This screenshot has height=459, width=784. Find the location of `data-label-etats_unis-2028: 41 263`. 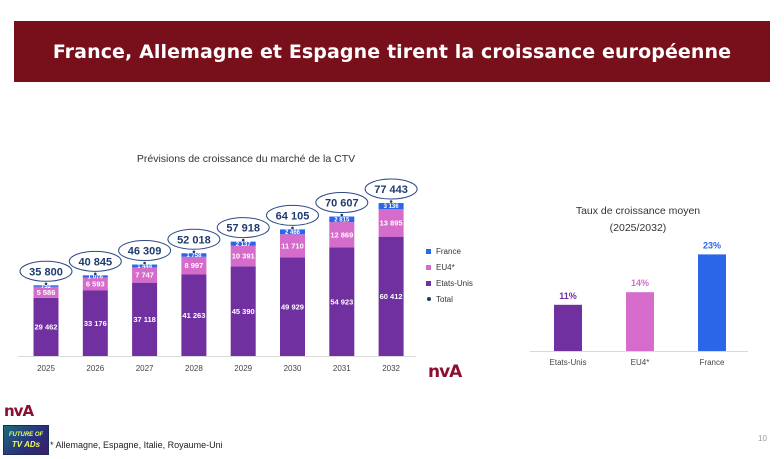

data-label-etats_unis-2028: 41 263 is located at coordinates (193, 315).